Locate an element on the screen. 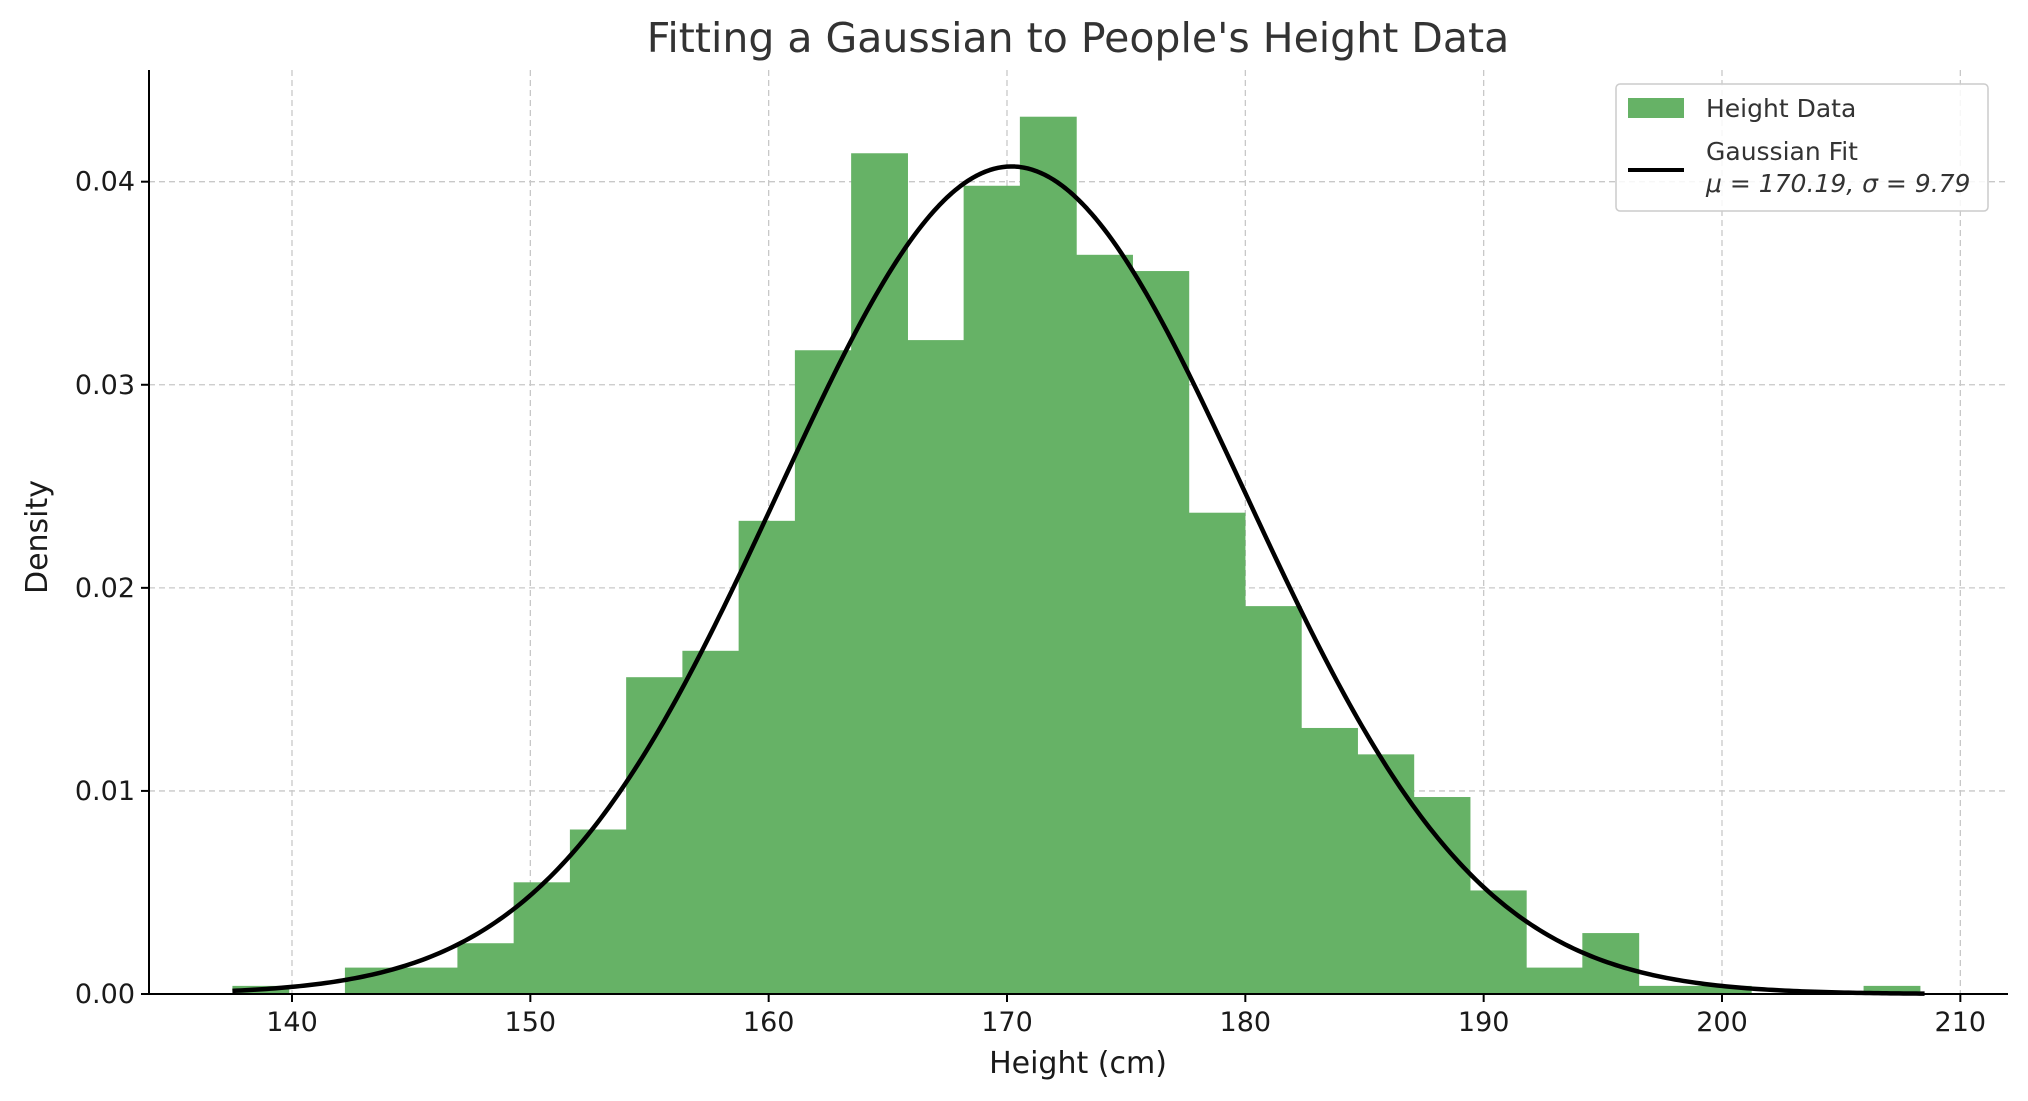 The image size is (2028, 1101). y-tick-label: 0.01 is located at coordinates (105, 791).